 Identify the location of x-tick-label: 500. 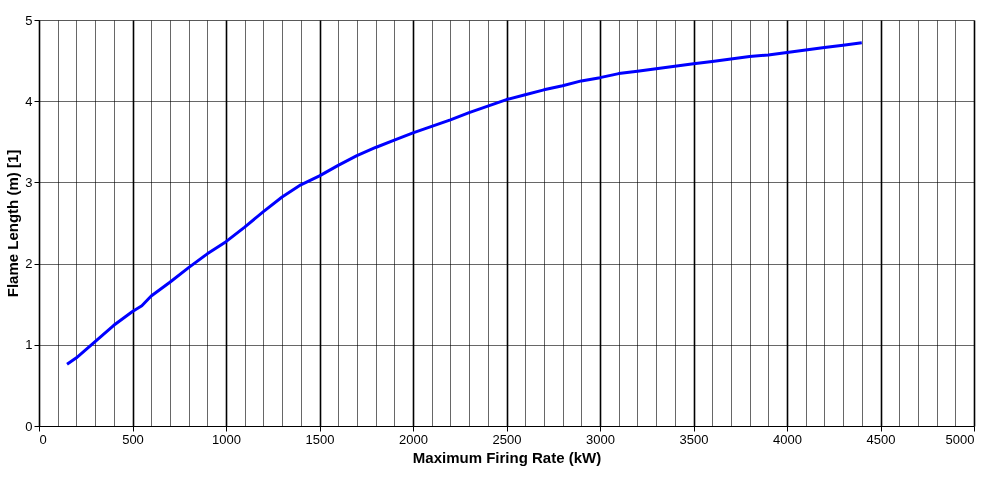
(133, 439).